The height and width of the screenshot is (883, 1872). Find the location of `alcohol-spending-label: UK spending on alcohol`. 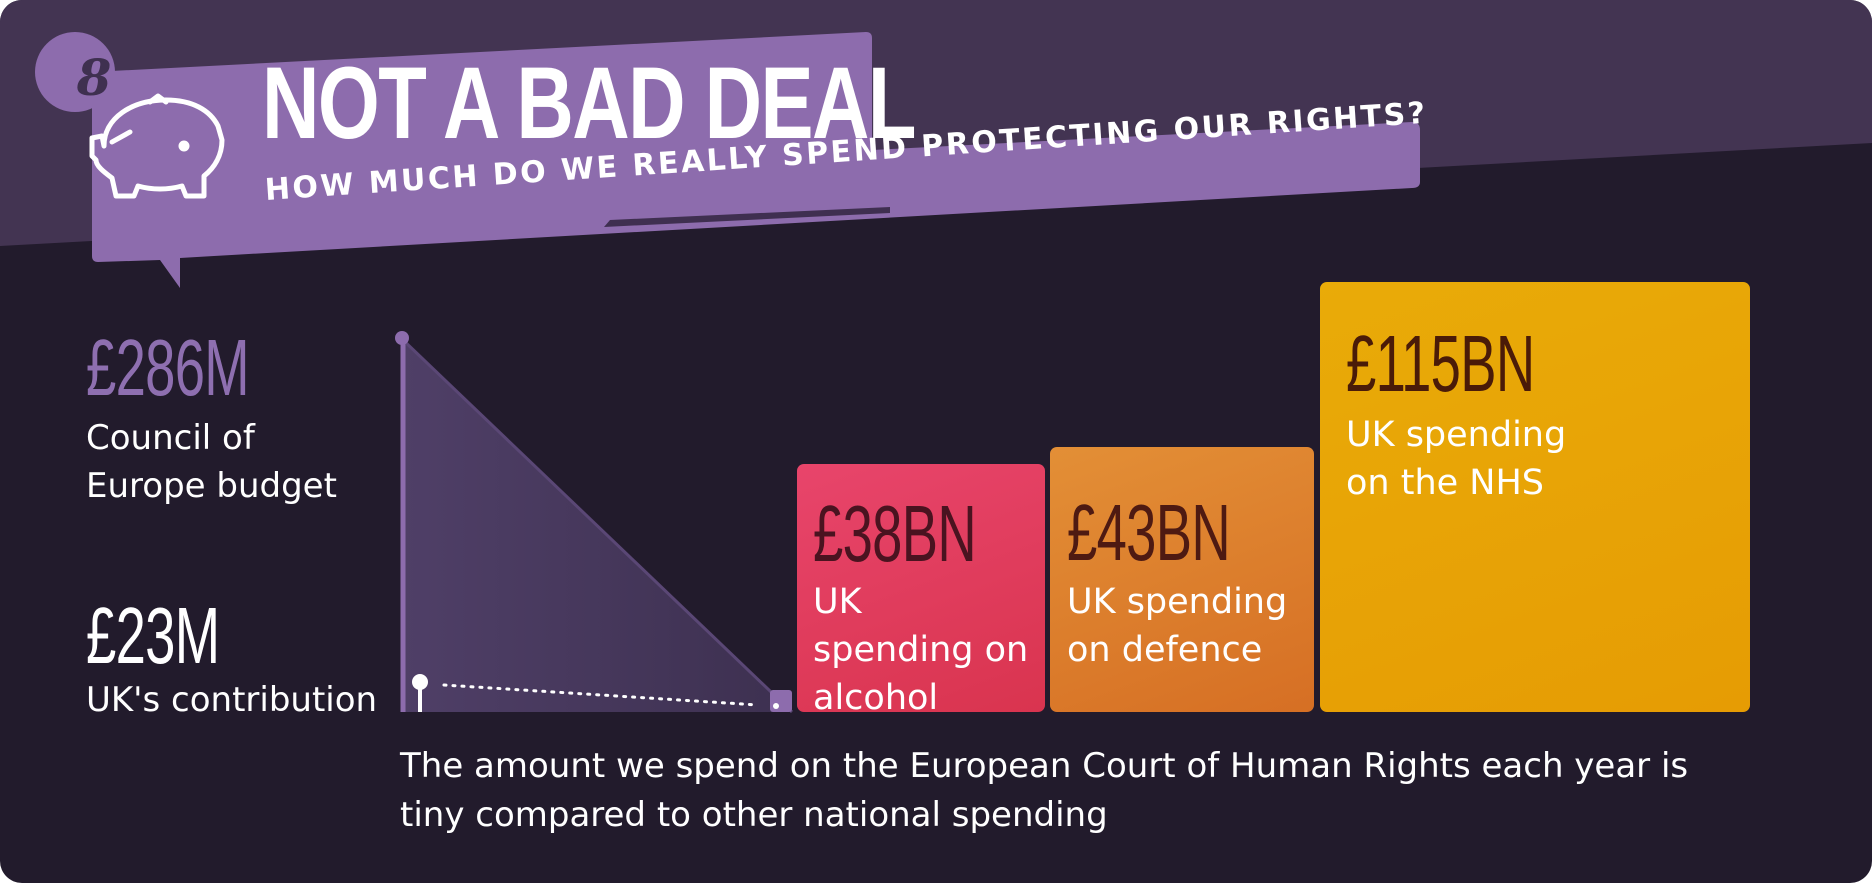

alcohol-spending-label: UK spending on alcohol is located at coordinates (921, 650).